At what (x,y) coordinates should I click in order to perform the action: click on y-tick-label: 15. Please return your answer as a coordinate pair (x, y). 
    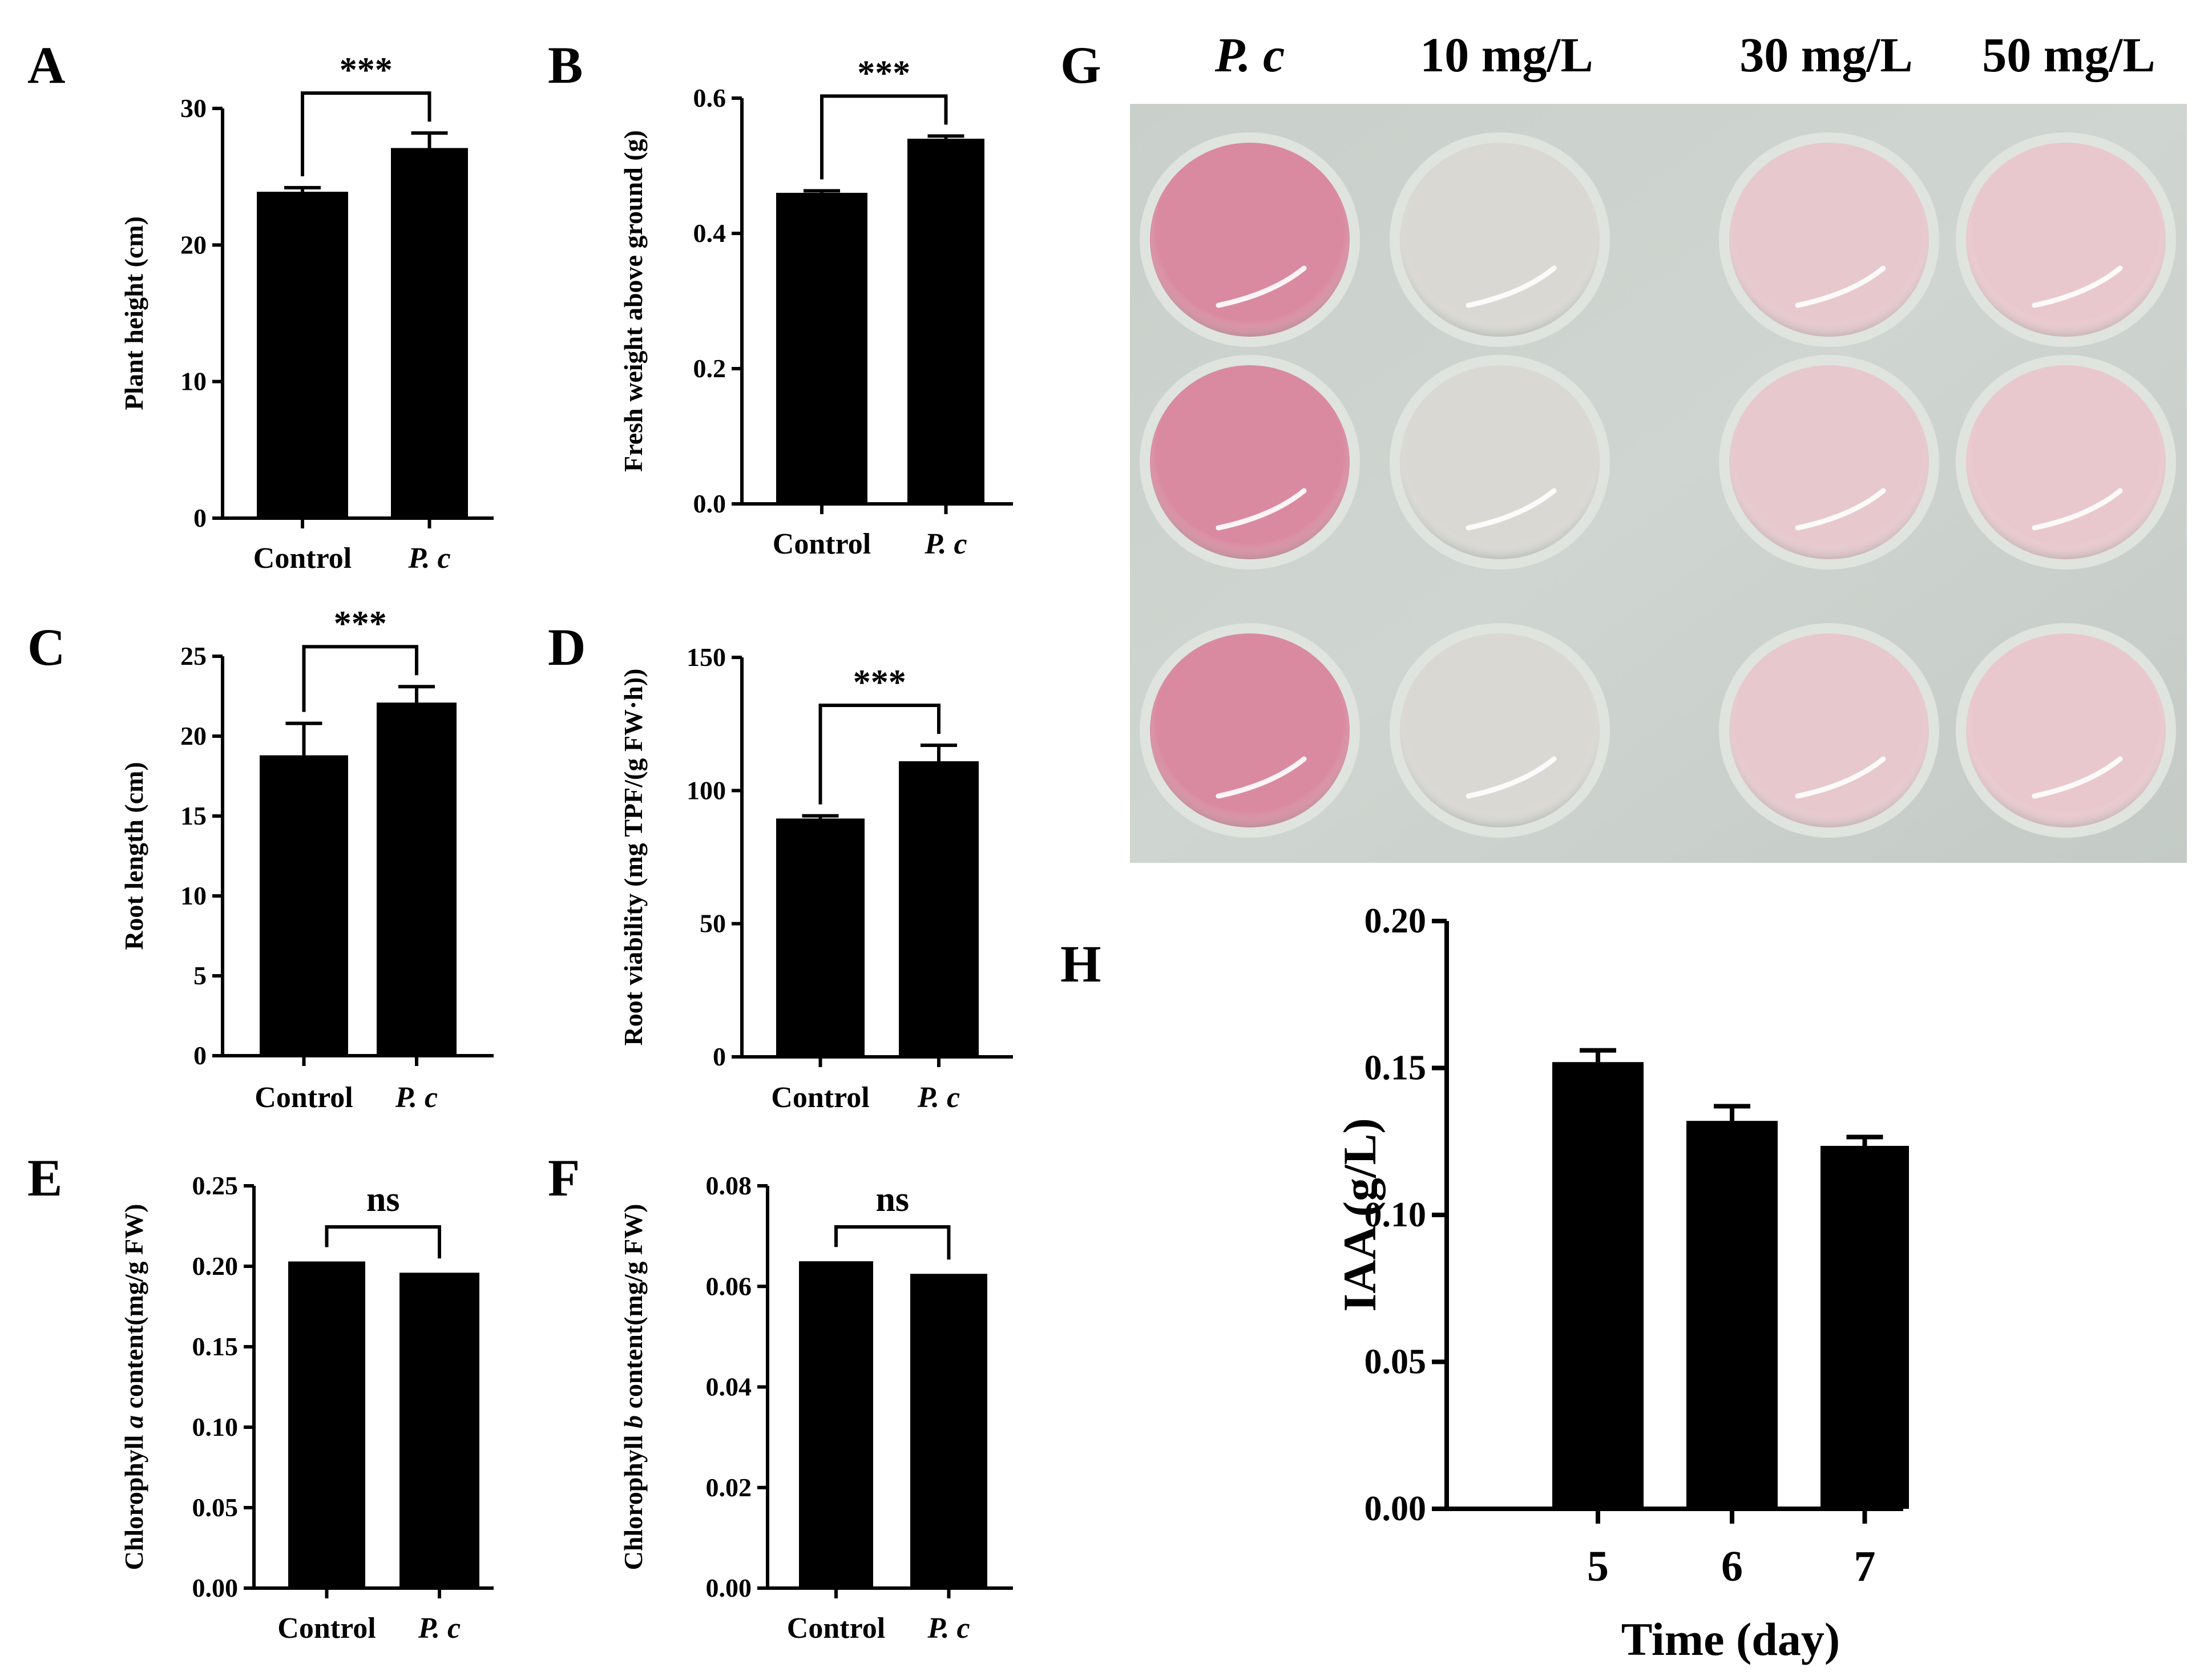
    Looking at the image, I should click on (193, 815).